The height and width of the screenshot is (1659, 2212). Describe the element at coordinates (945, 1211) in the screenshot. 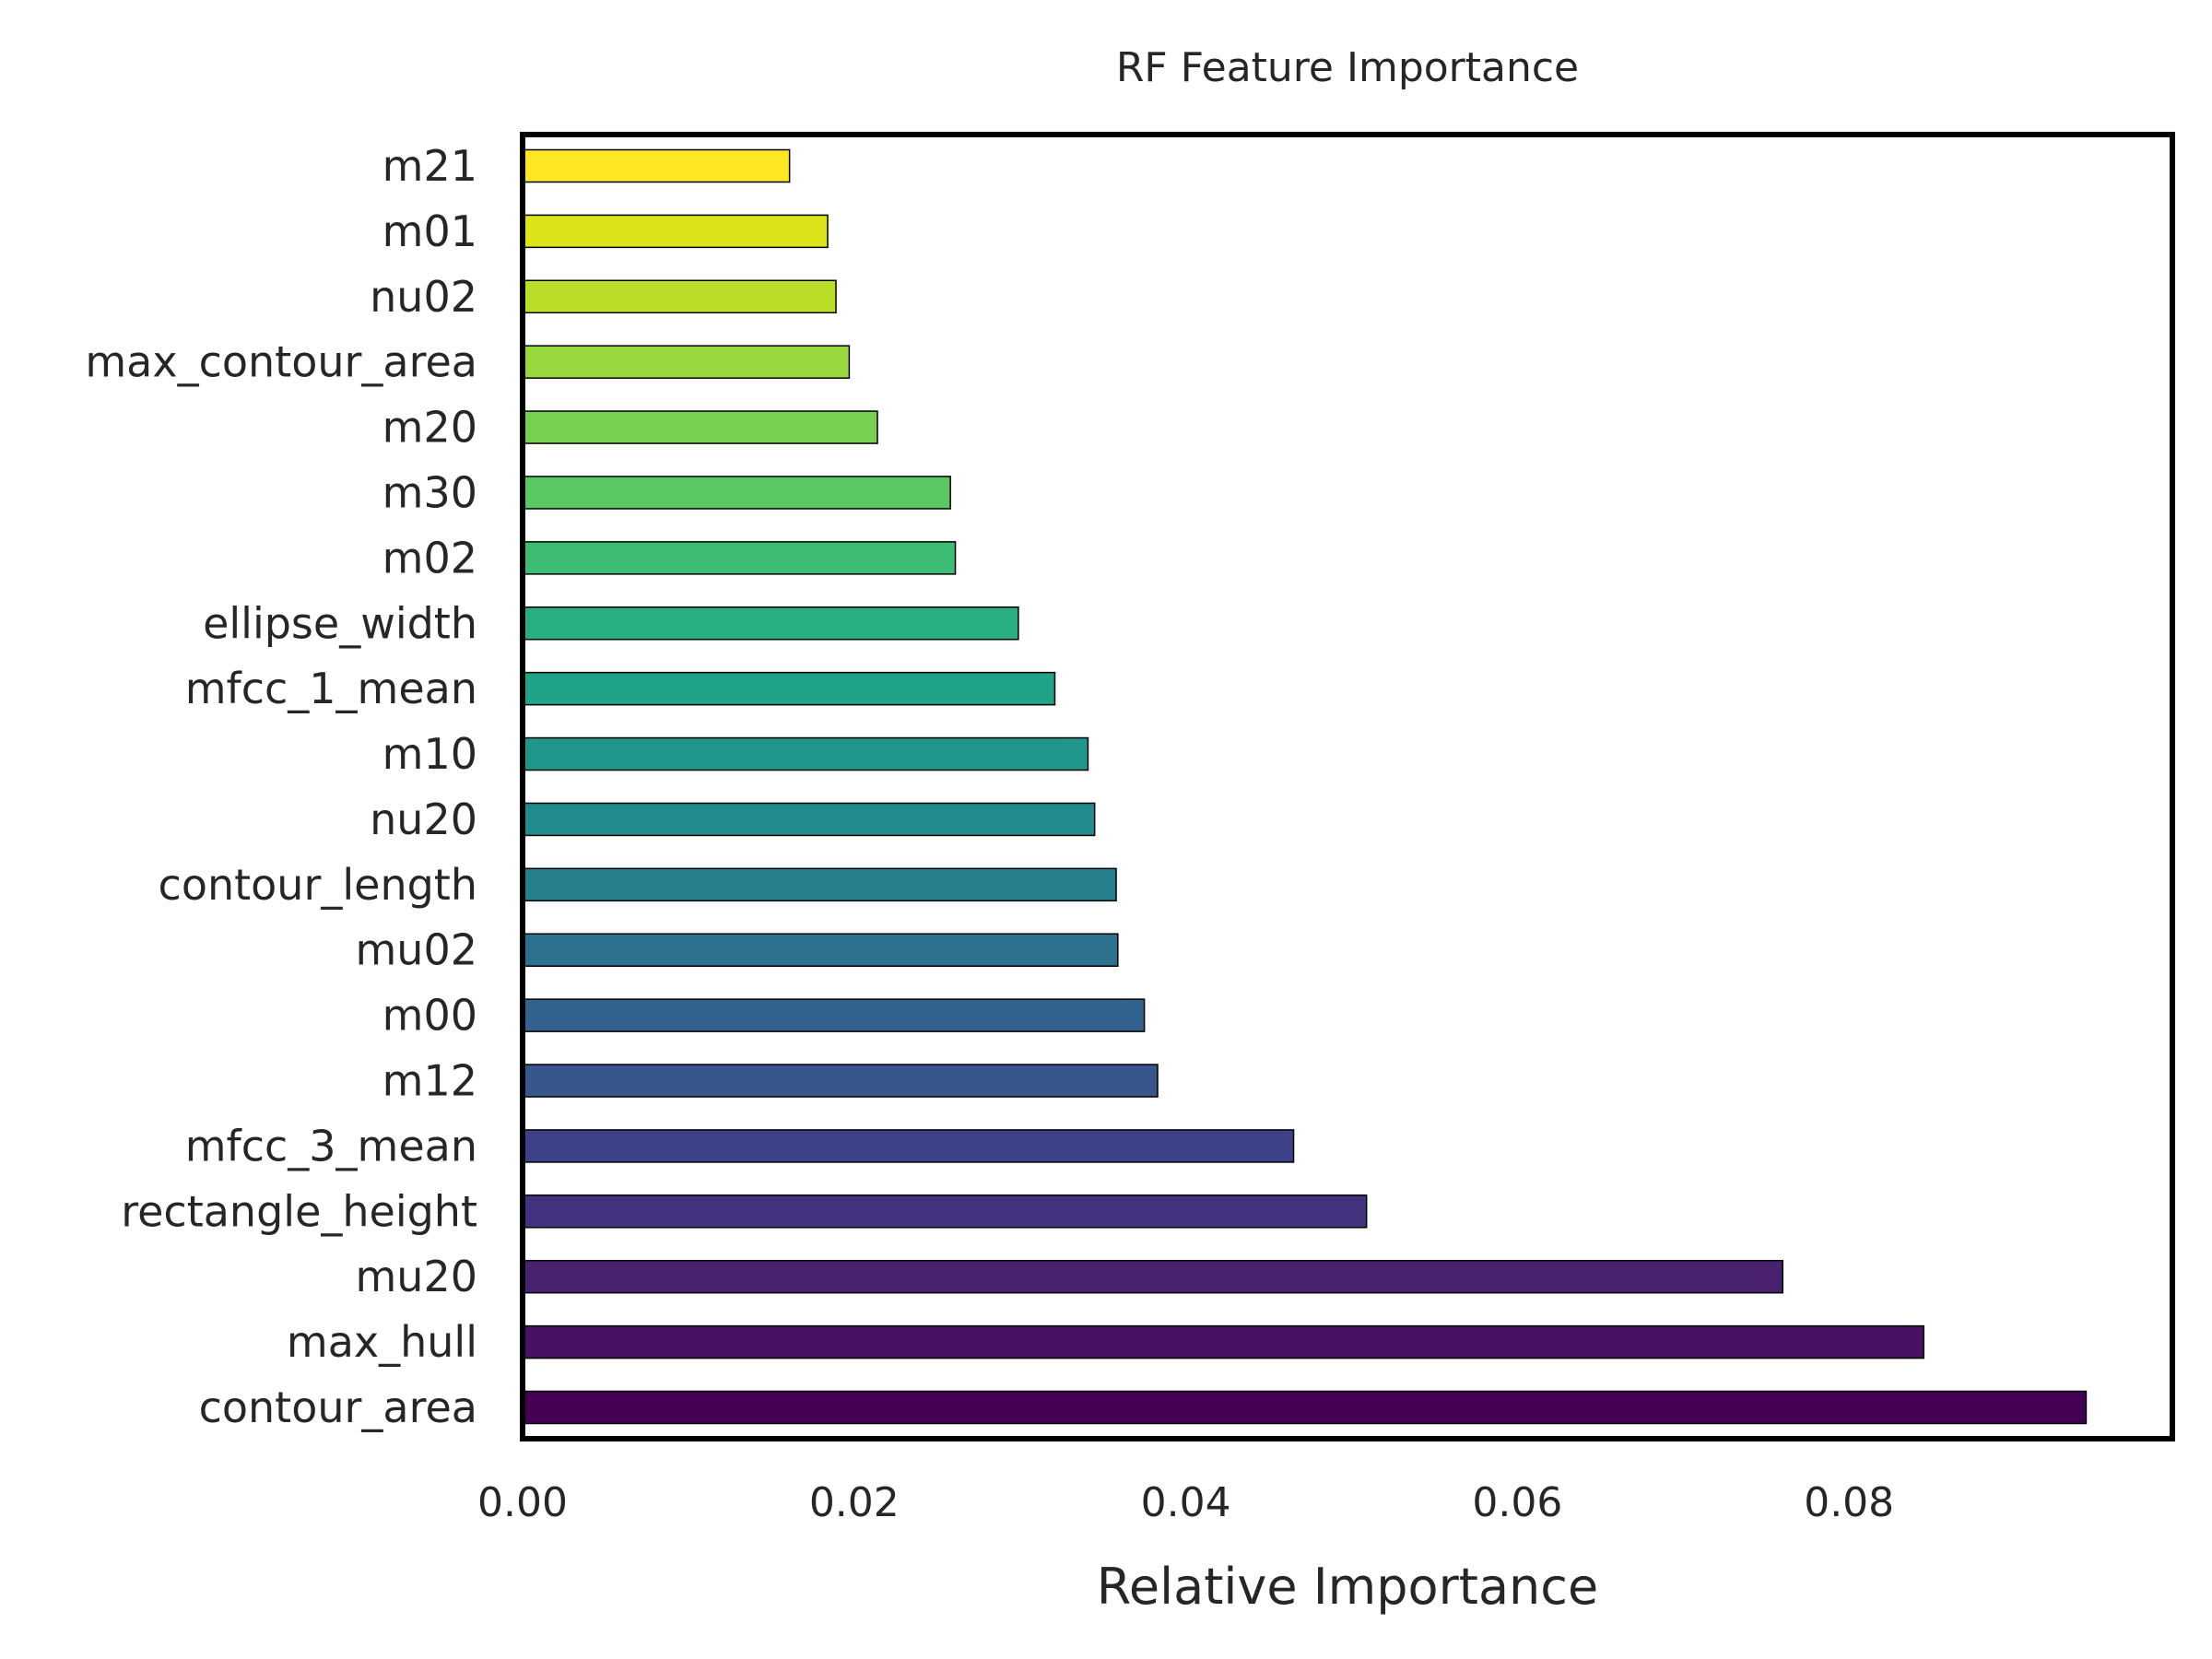

I see `bar-rectangle-height` at that location.